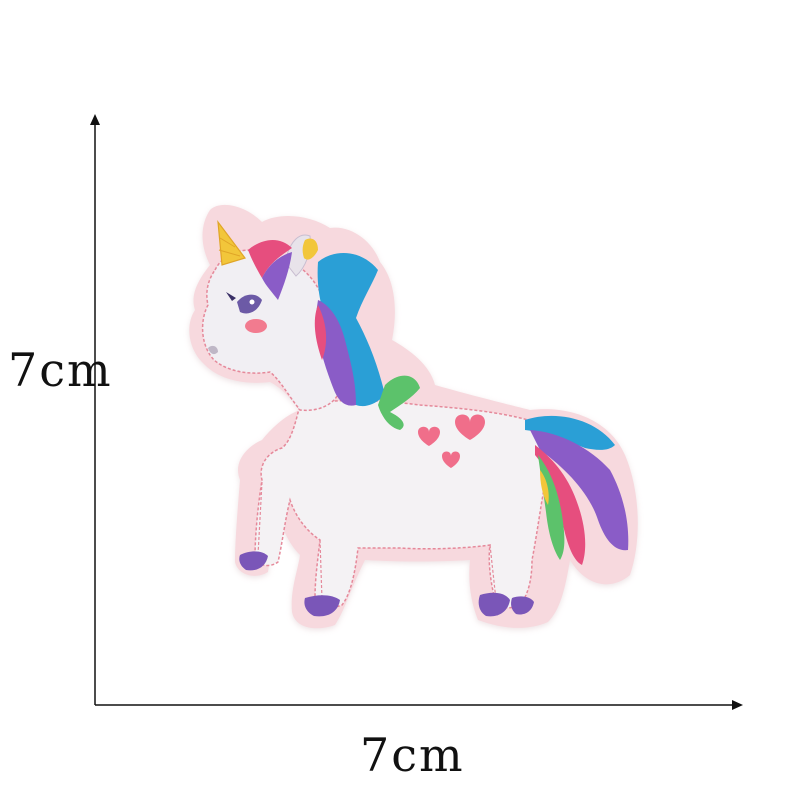 The height and width of the screenshot is (800, 800). I want to click on unicorn-eye, so click(249, 304).